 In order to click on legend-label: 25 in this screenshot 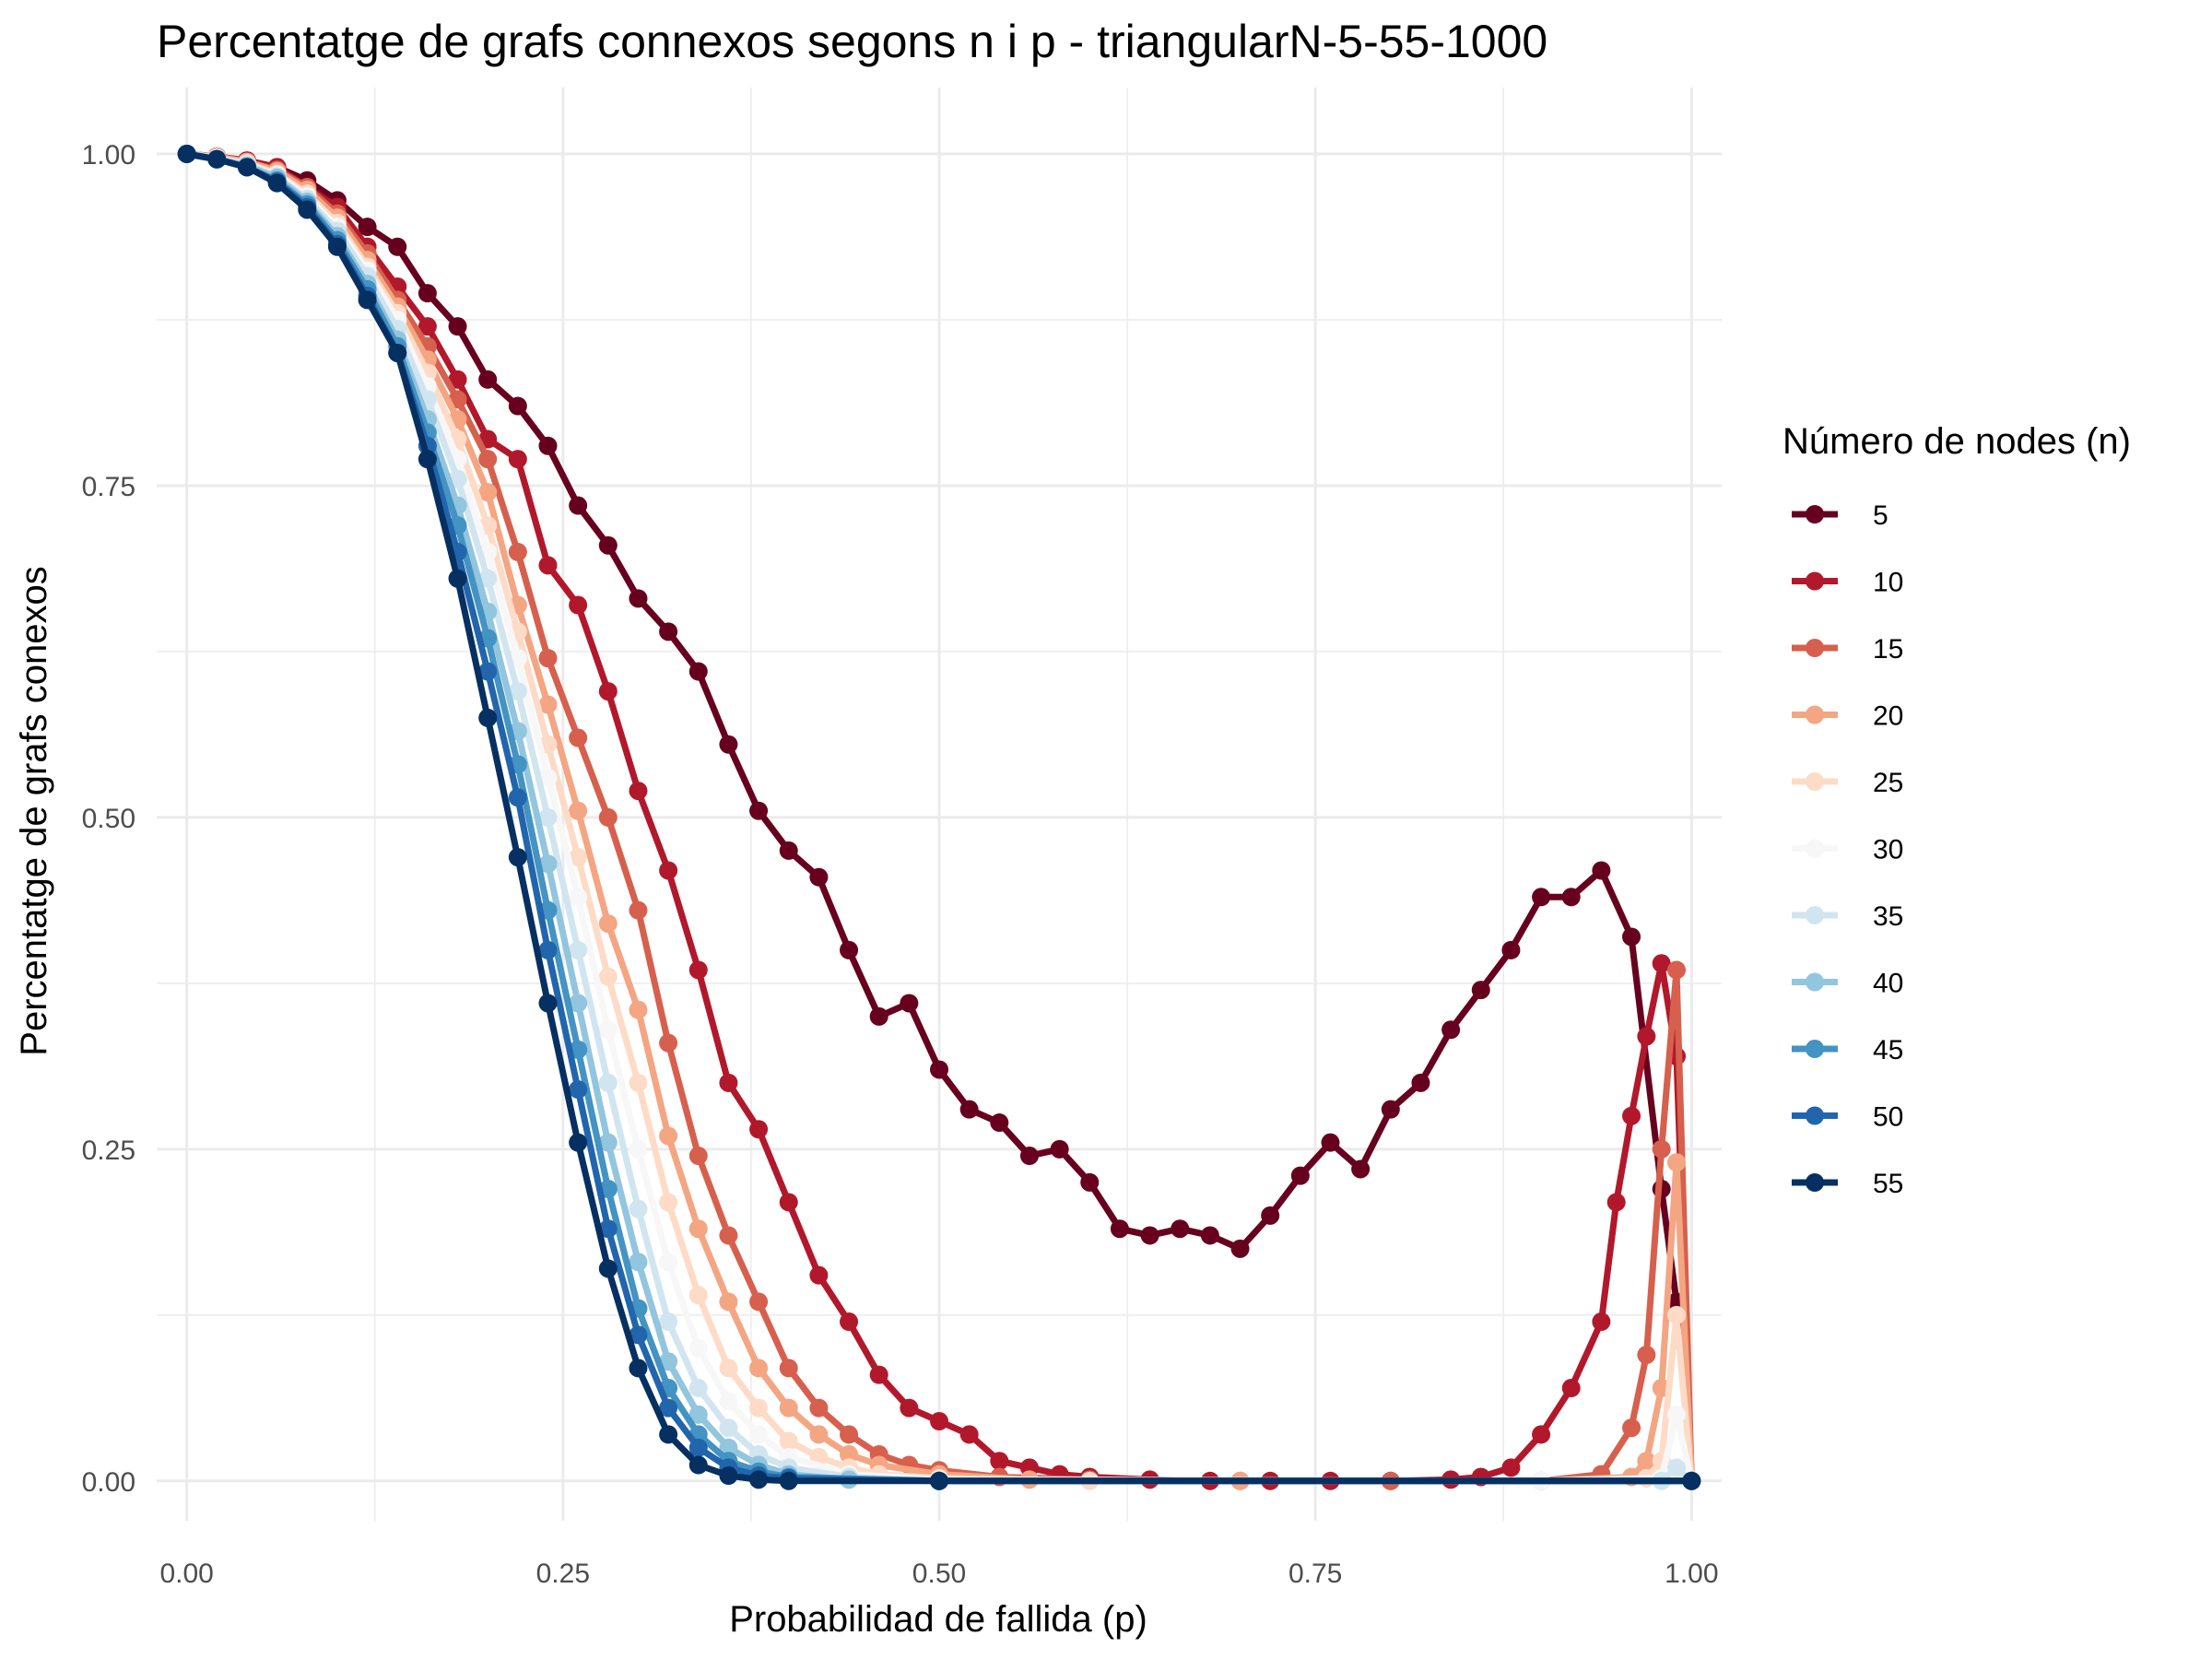, I will do `click(1888, 783)`.